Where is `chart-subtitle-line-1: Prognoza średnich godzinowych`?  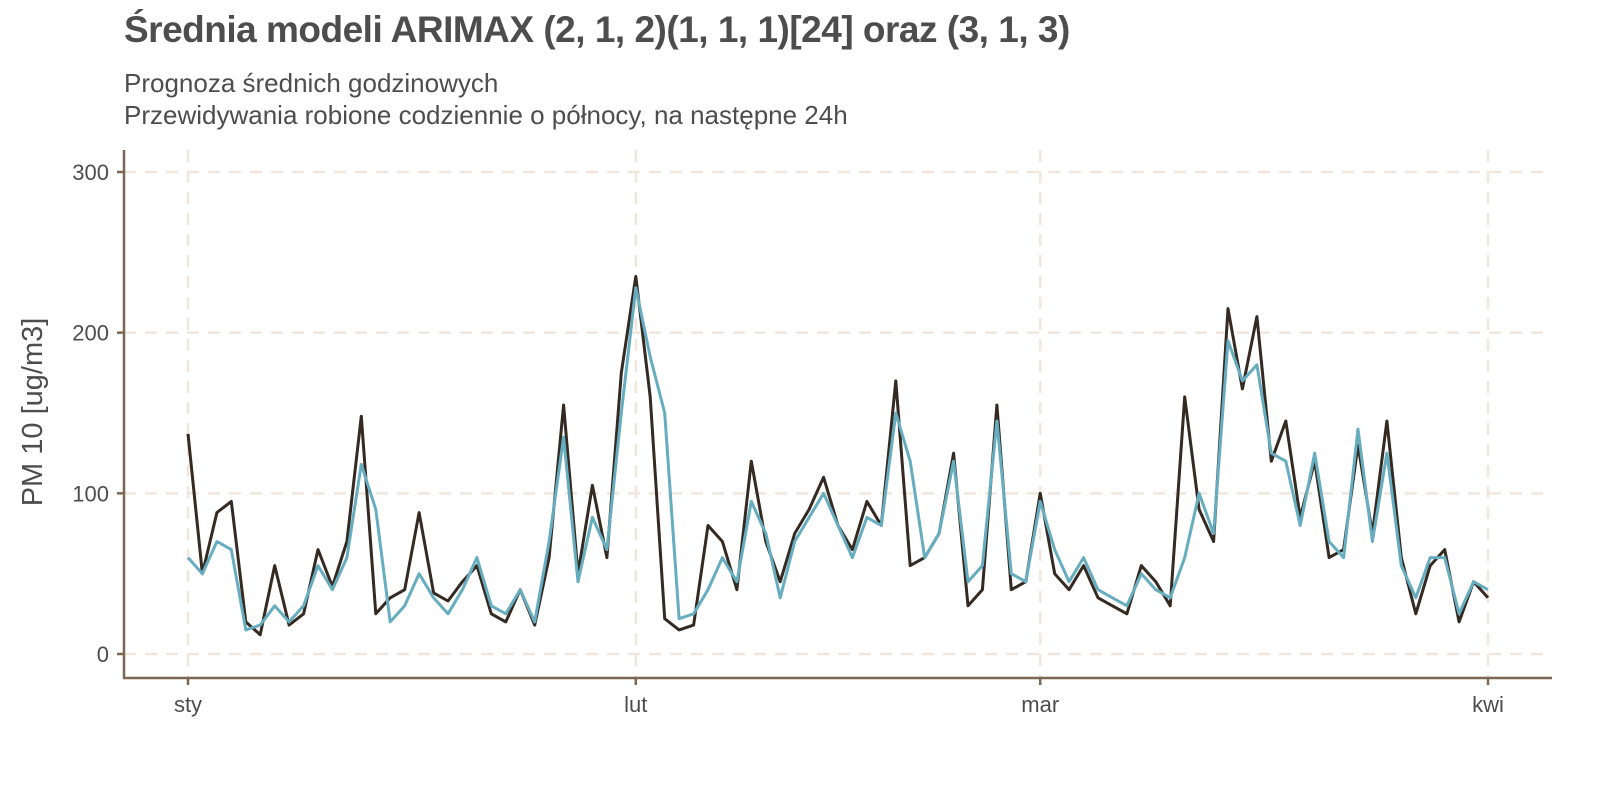 chart-subtitle-line-1: Prognoza średnich godzinowych is located at coordinates (311, 83).